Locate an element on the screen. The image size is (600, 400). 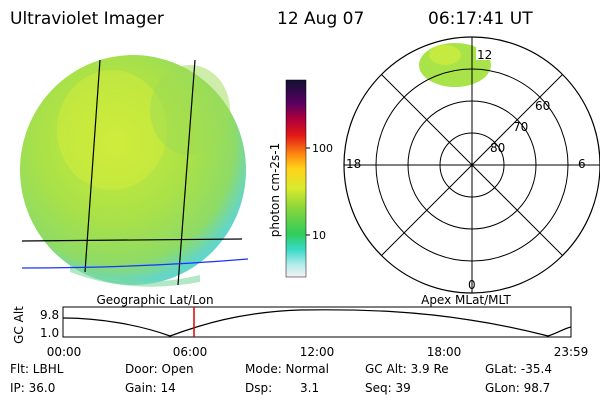
mlt-label-0: 0 is located at coordinates (472, 285).